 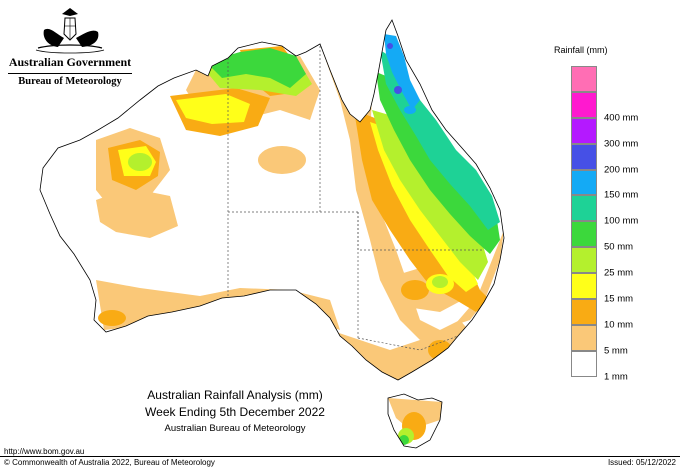 I want to click on legend-row: 15 mm, so click(x=623, y=289).